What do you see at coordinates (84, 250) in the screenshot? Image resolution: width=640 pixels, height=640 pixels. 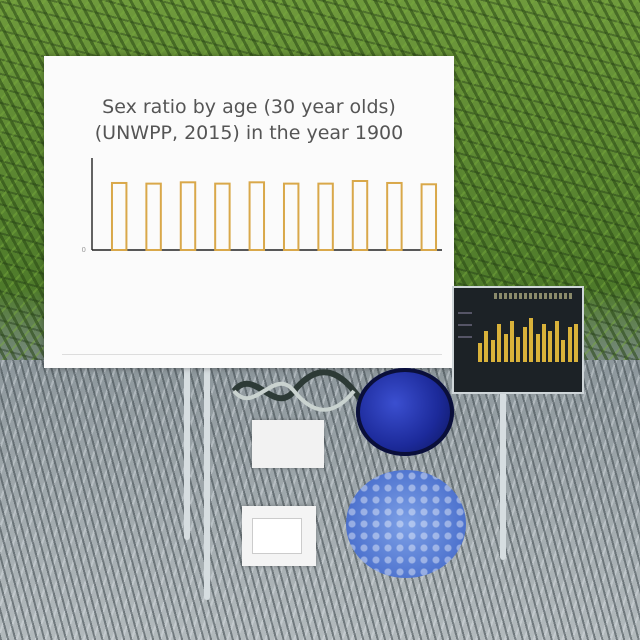 I see `y-tick-label: 0` at bounding box center [84, 250].